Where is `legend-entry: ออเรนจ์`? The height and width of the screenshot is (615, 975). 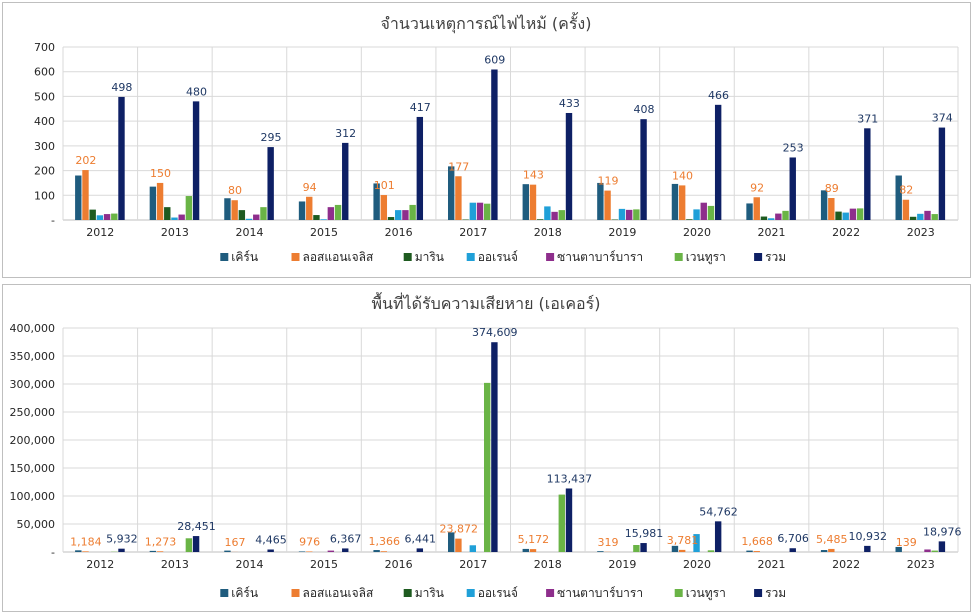
legend-entry: ออเรนจ์ is located at coordinates (498, 257).